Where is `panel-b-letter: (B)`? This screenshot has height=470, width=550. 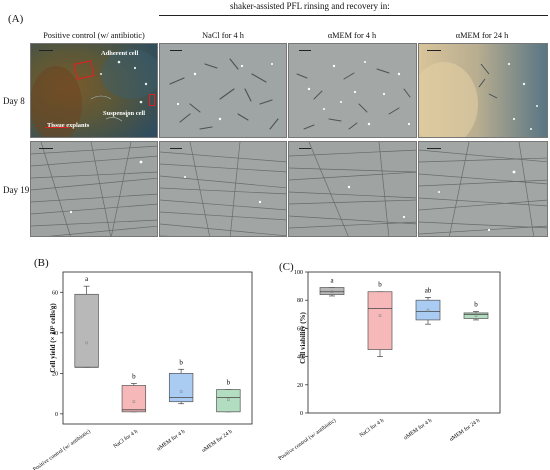
panel-b-letter: (B) is located at coordinates (41, 263).